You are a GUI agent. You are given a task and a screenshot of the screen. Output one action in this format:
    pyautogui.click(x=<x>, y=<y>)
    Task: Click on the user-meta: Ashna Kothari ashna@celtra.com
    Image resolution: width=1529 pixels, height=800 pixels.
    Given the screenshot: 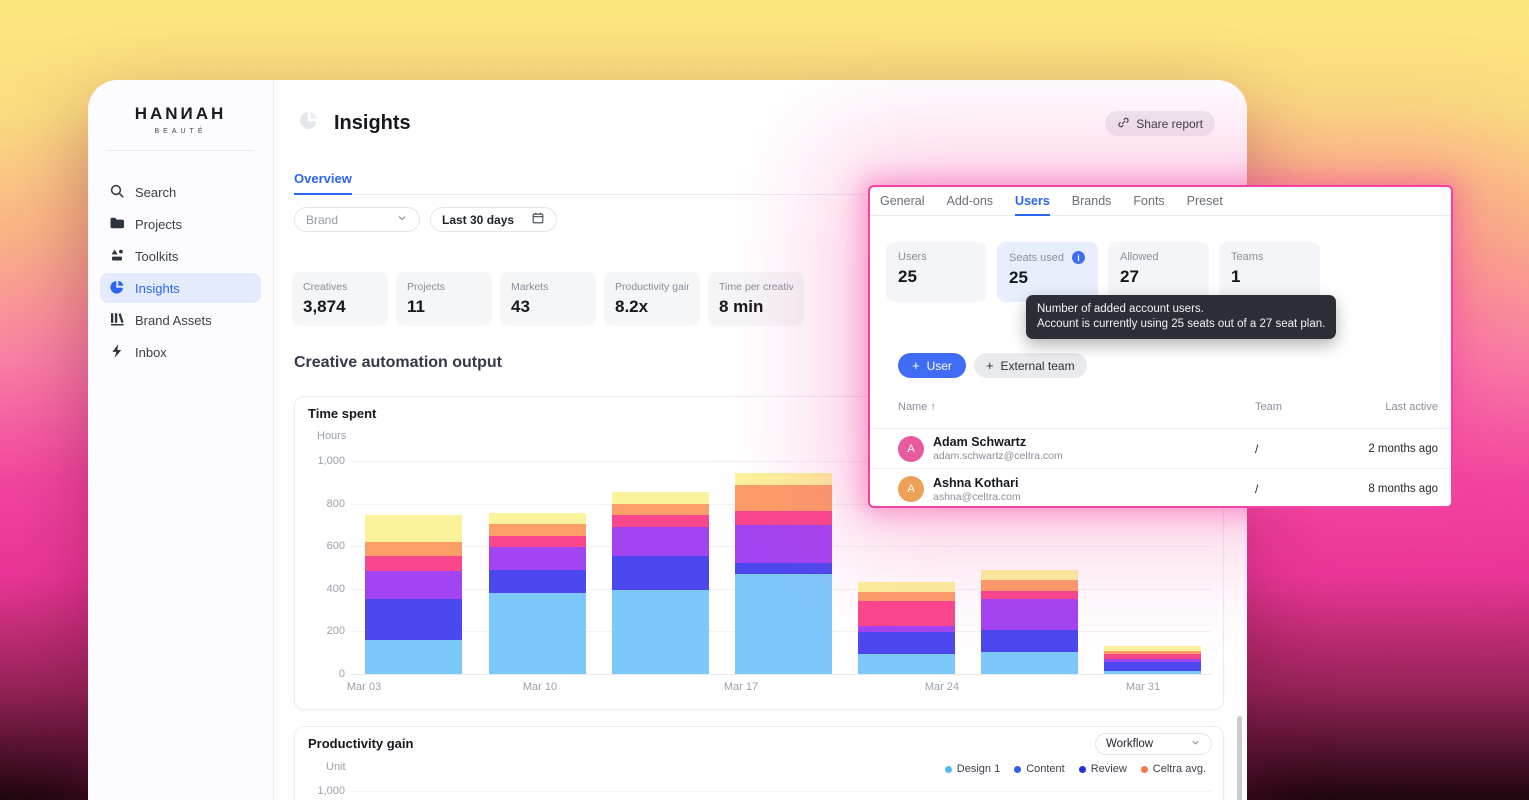 What is the action you would take?
    pyautogui.click(x=977, y=489)
    